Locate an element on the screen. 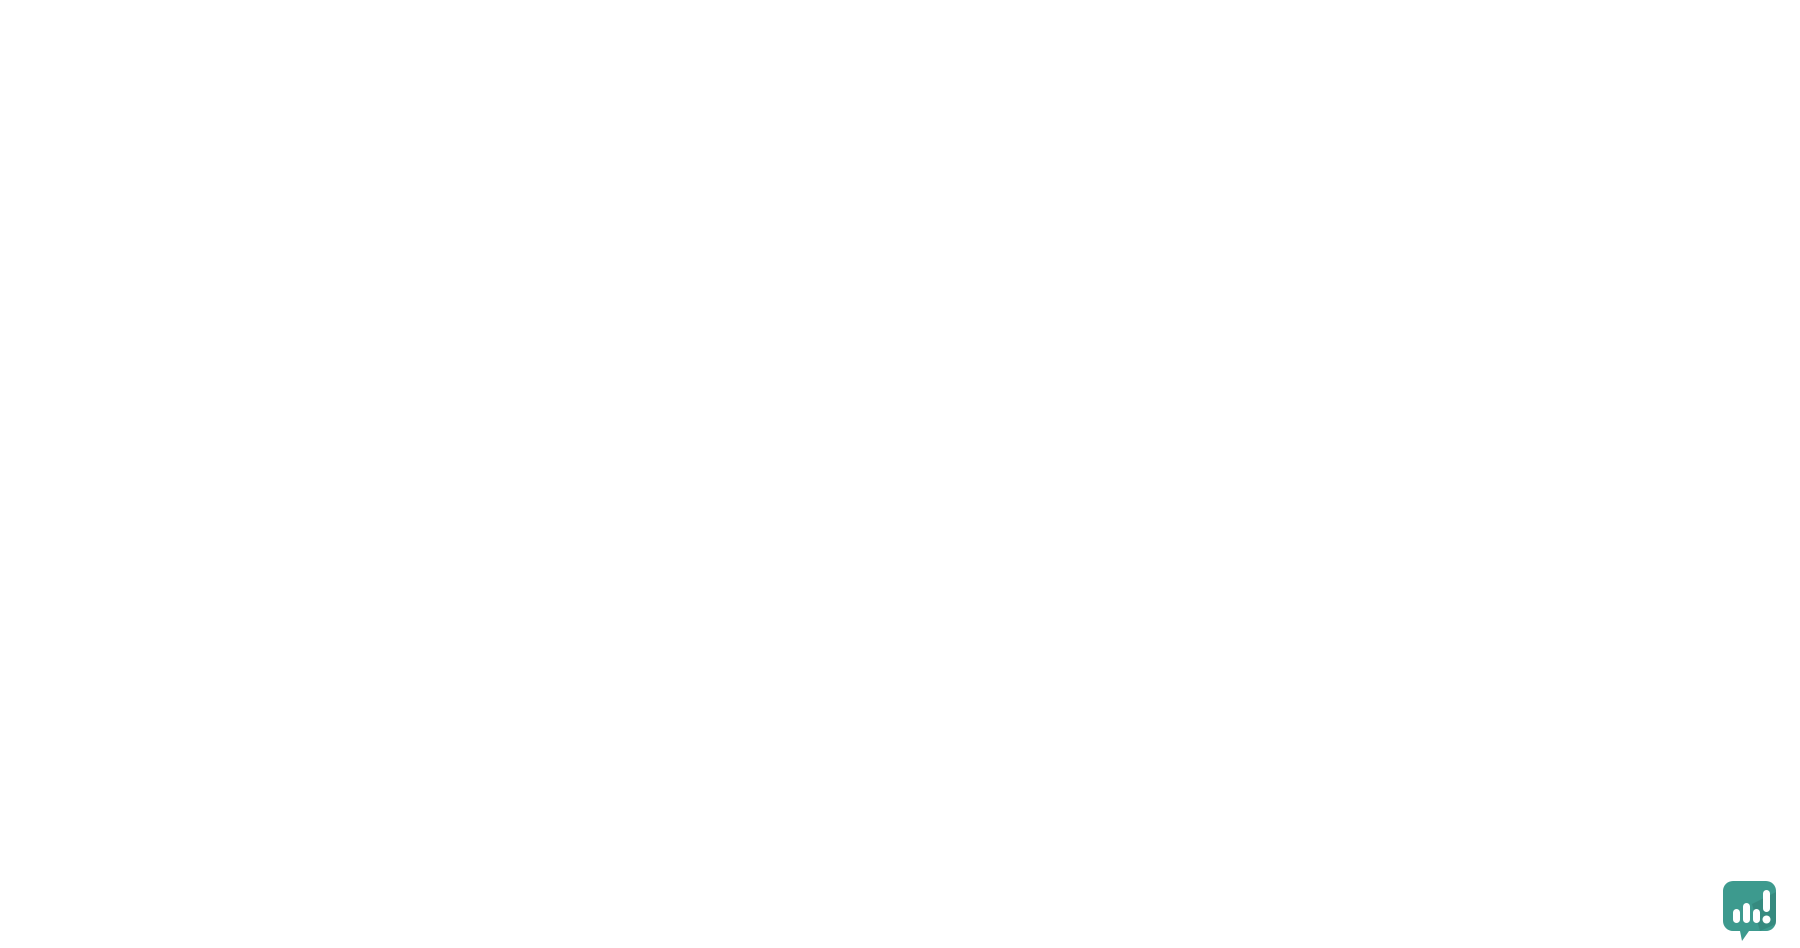 This screenshot has width=1800, height=948. logo-exclamation-bar is located at coordinates (1766, 901).